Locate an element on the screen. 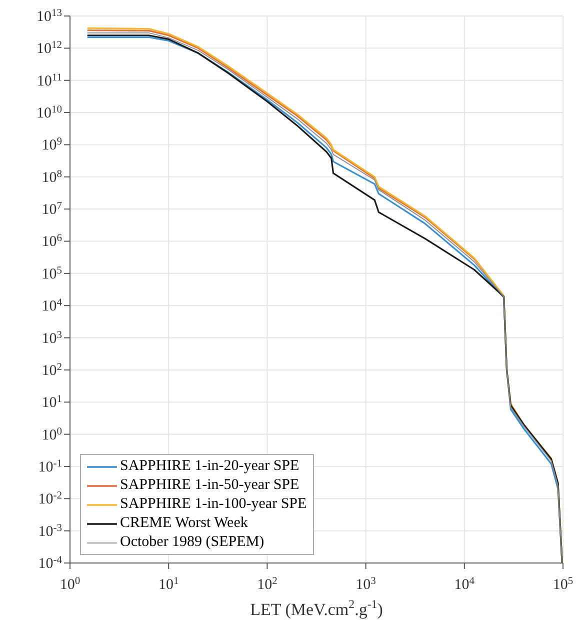  legend-label: October 1989 (SEPEM) is located at coordinates (192, 542).